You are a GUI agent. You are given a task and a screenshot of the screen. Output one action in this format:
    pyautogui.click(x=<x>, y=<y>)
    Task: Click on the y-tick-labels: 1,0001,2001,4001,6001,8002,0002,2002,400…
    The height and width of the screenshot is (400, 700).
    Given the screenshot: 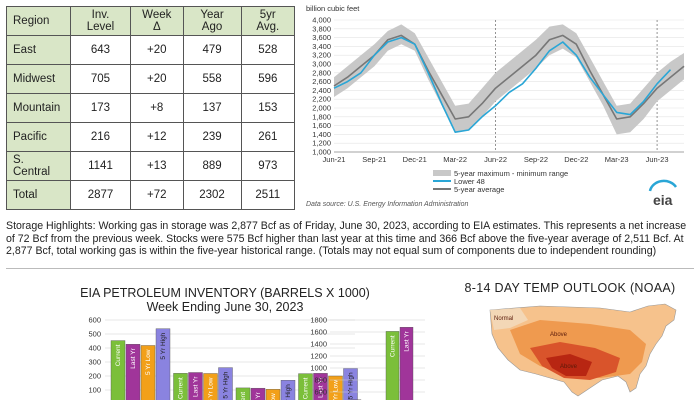 What is the action you would take?
    pyautogui.click(x=321, y=86)
    